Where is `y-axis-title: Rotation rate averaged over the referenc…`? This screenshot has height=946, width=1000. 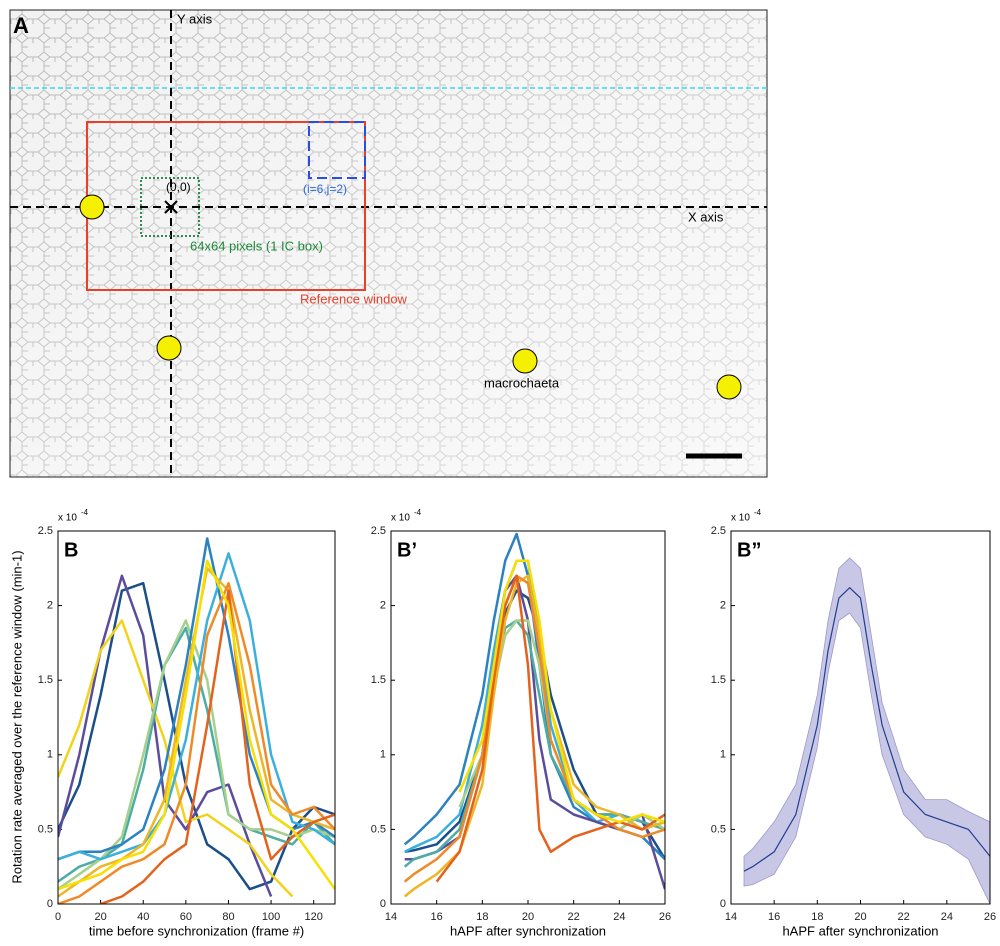
y-axis-title: Rotation rate averaged over the referenc… is located at coordinates (16, 716).